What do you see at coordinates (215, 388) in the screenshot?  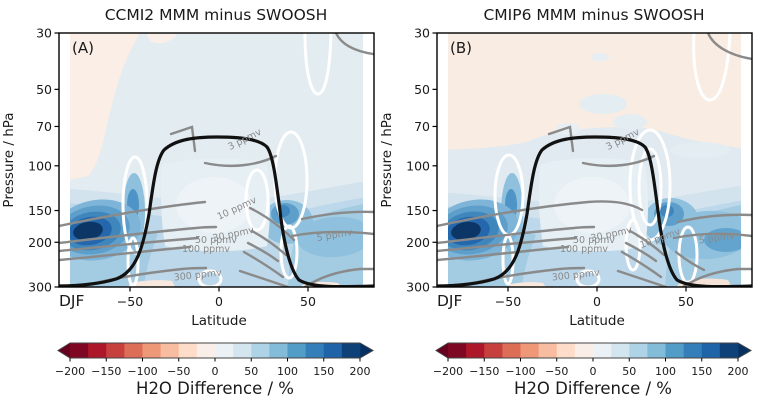 I see `colorbar-a-label: H2O Difference / %` at bounding box center [215, 388].